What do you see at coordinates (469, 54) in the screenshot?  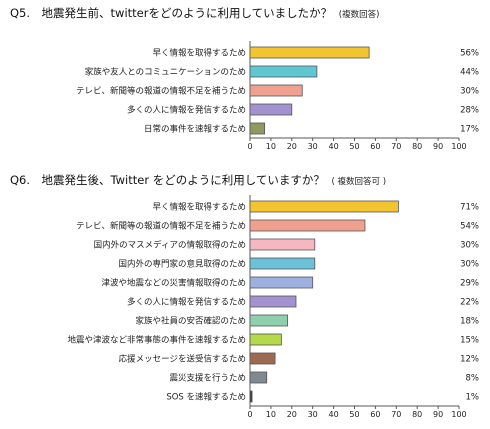 I see `q5-value-label-0: 56%` at bounding box center [469, 54].